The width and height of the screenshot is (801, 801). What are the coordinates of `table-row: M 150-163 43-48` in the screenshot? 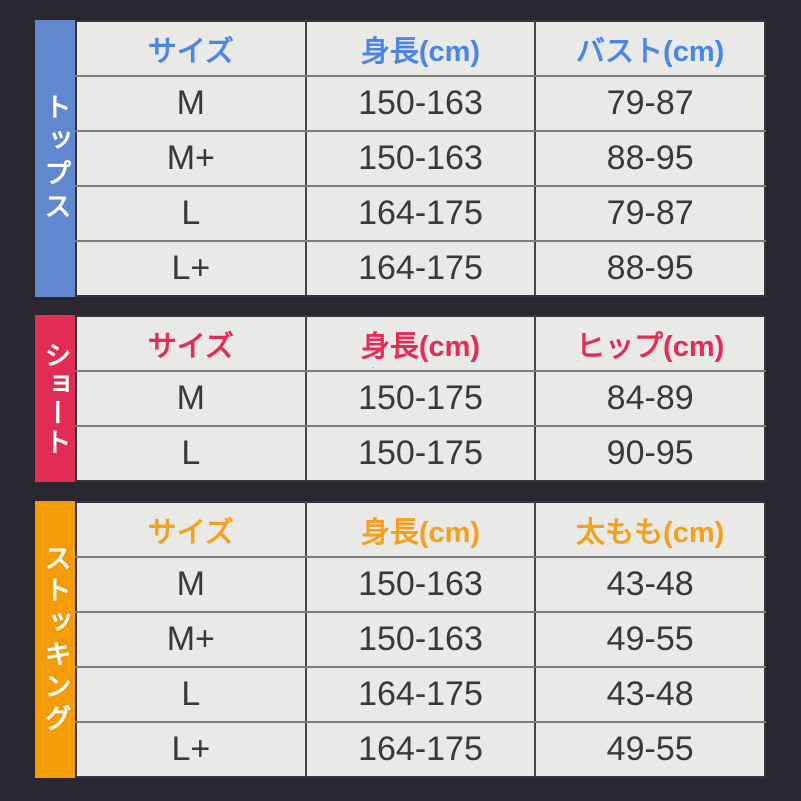 It's located at (420, 584).